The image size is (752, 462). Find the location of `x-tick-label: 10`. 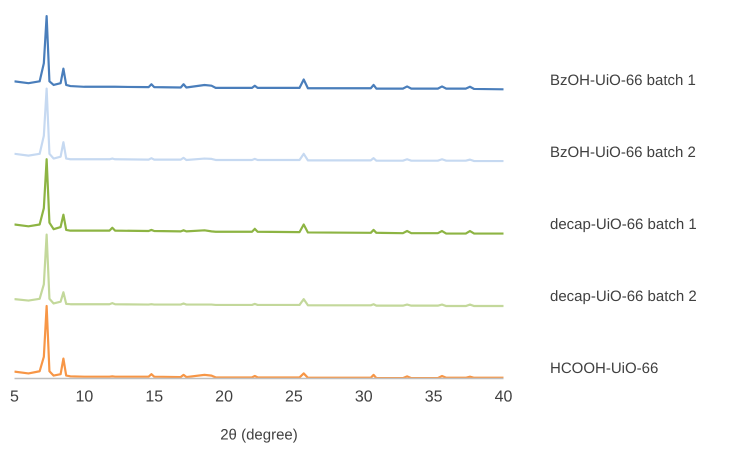

x-tick-label: 10 is located at coordinates (84, 397).